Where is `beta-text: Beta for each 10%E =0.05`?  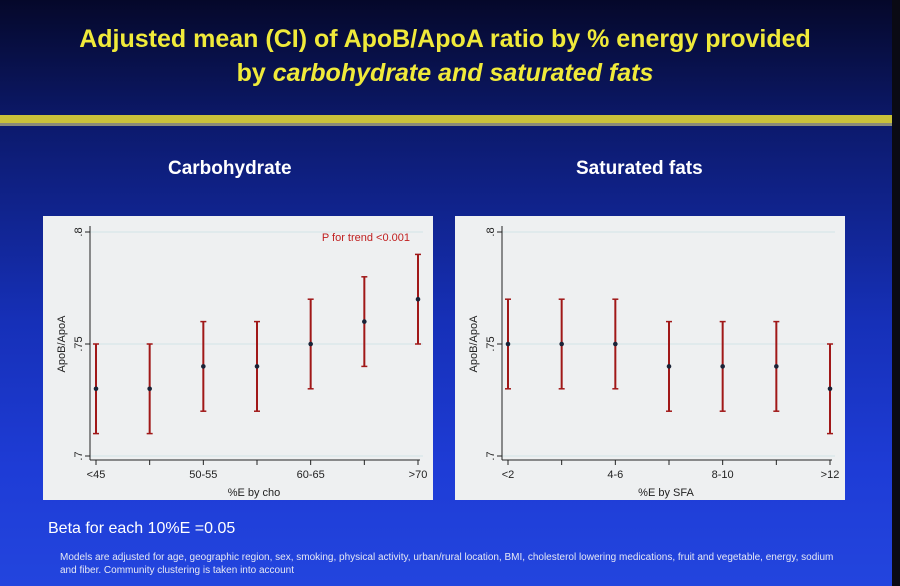
beta-text: Beta for each 10%E =0.05 is located at coordinates (142, 528).